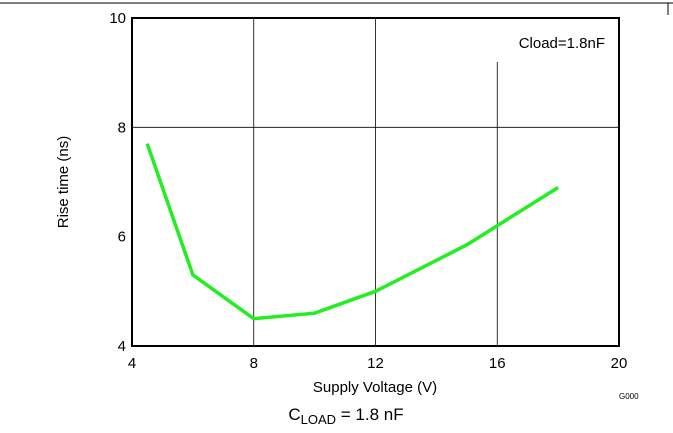 The image size is (673, 433). What do you see at coordinates (562, 43) in the screenshot?
I see `annotation-label: Cload=1.8nF` at bounding box center [562, 43].